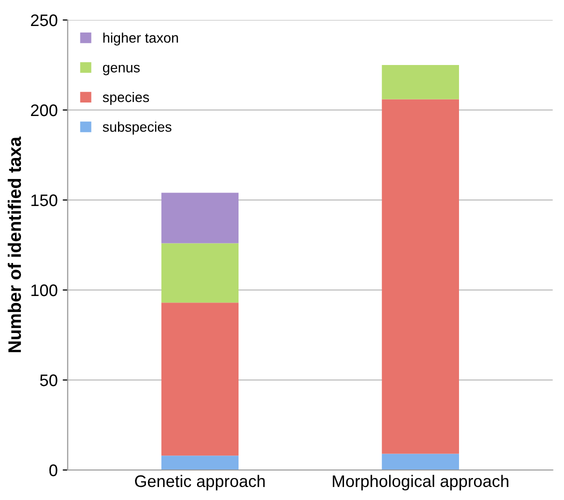 This screenshot has height=500, width=564. Describe the element at coordinates (140, 39) in the screenshot. I see `legend-label: higher taxon` at that location.